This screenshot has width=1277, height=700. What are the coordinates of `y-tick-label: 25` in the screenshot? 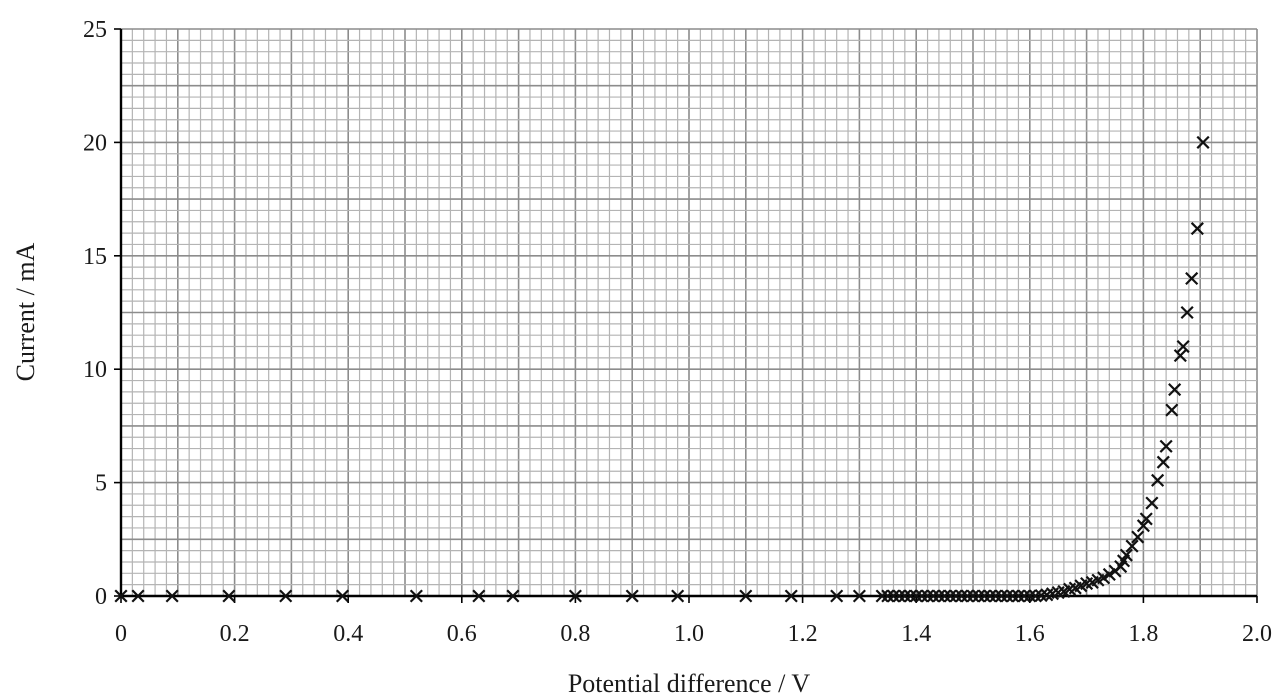 It's located at (95, 30).